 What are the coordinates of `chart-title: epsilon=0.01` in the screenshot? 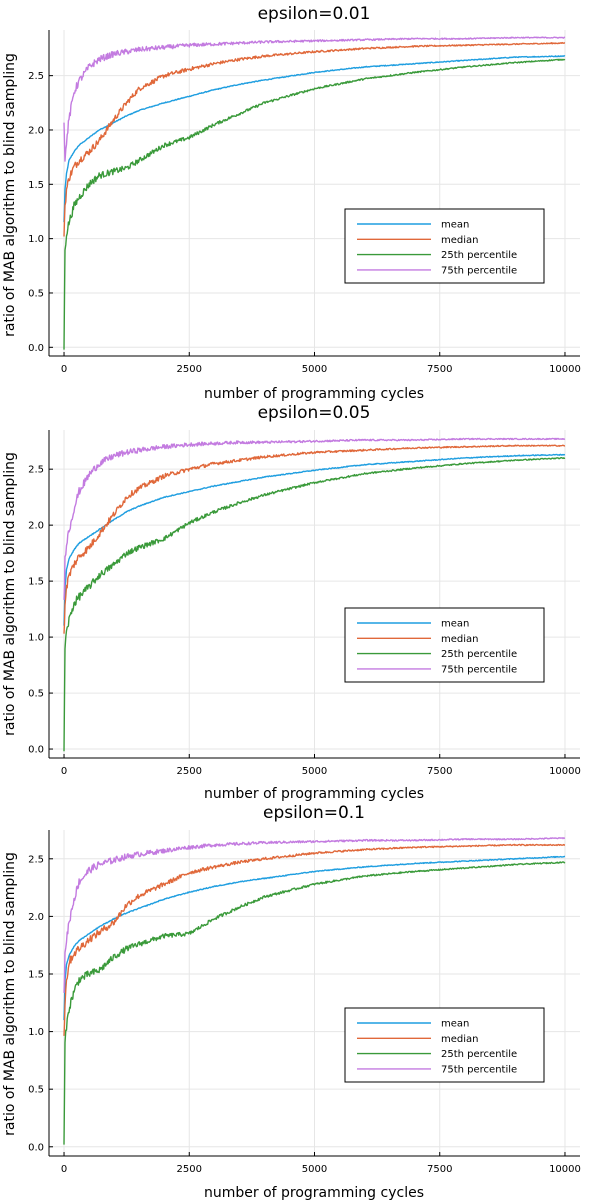 It's located at (314, 14).